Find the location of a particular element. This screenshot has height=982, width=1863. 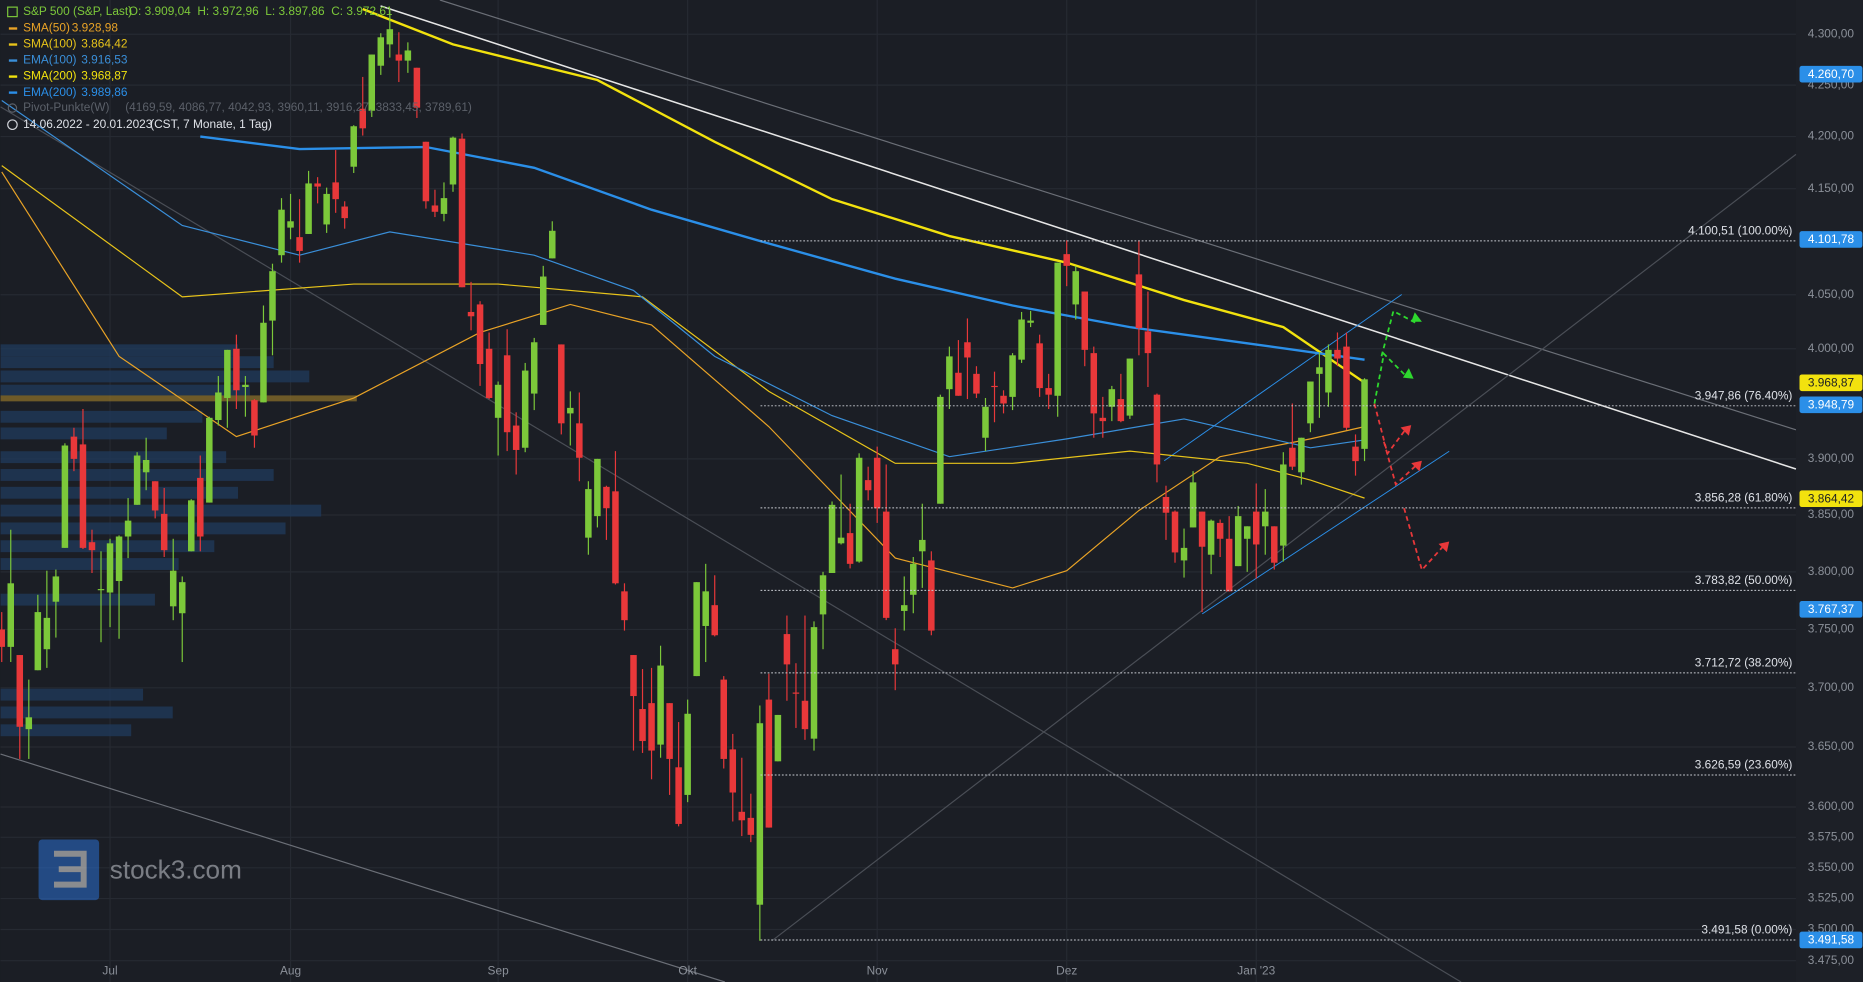

x-tick-label: Jul is located at coordinates (109, 970).